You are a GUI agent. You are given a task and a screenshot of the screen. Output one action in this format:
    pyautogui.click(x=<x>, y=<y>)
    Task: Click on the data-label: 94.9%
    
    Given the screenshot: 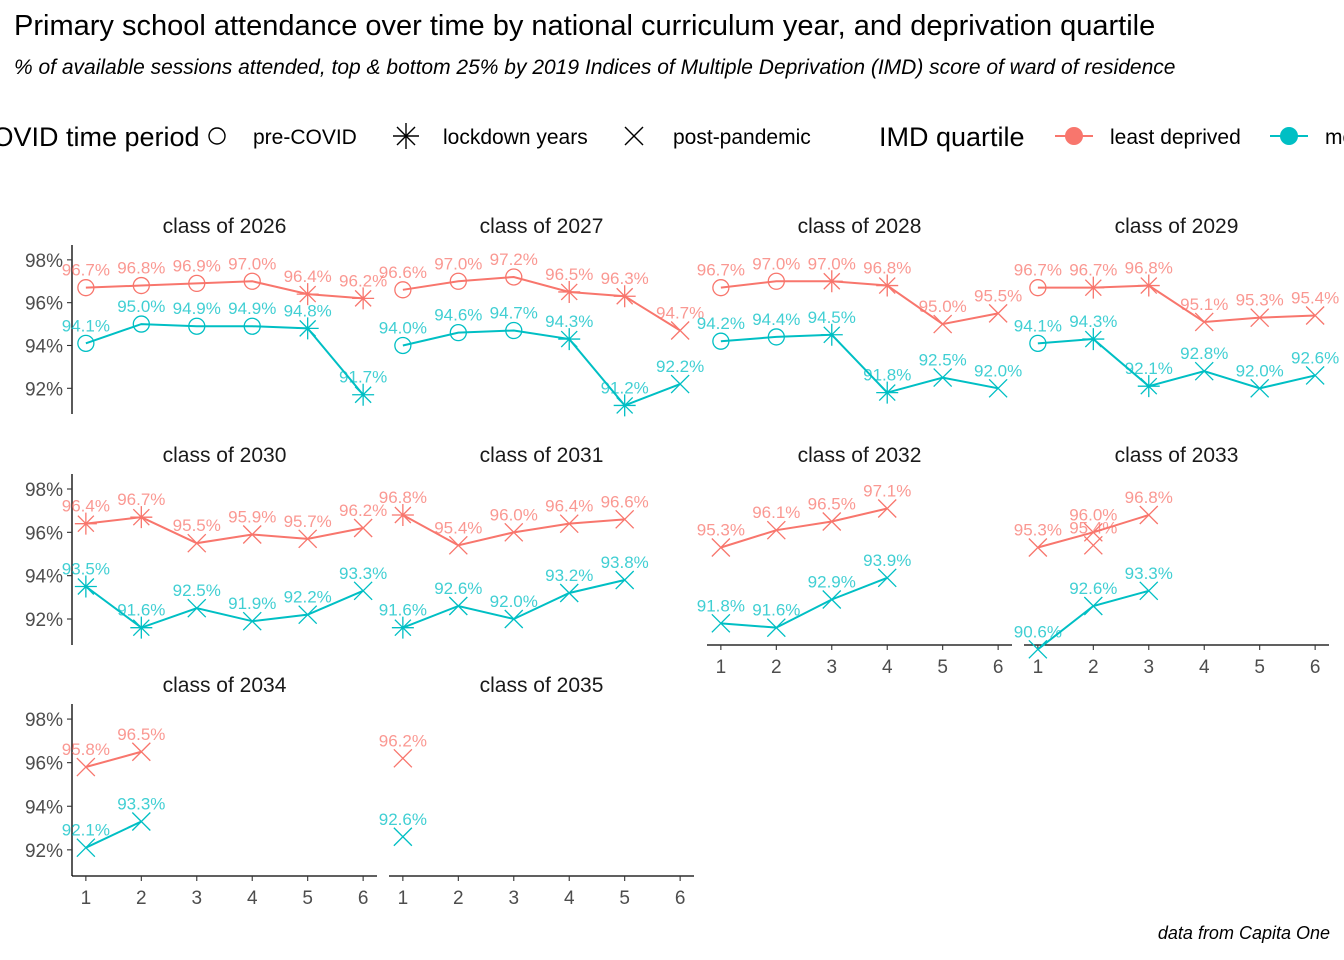 What is the action you would take?
    pyautogui.click(x=252, y=308)
    